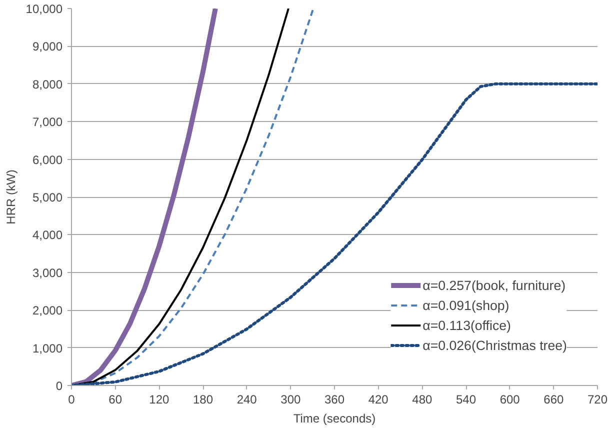 The height and width of the screenshot is (428, 609). Describe the element at coordinates (466, 305) in the screenshot. I see `legend-label: α=0.091(shop)` at that location.